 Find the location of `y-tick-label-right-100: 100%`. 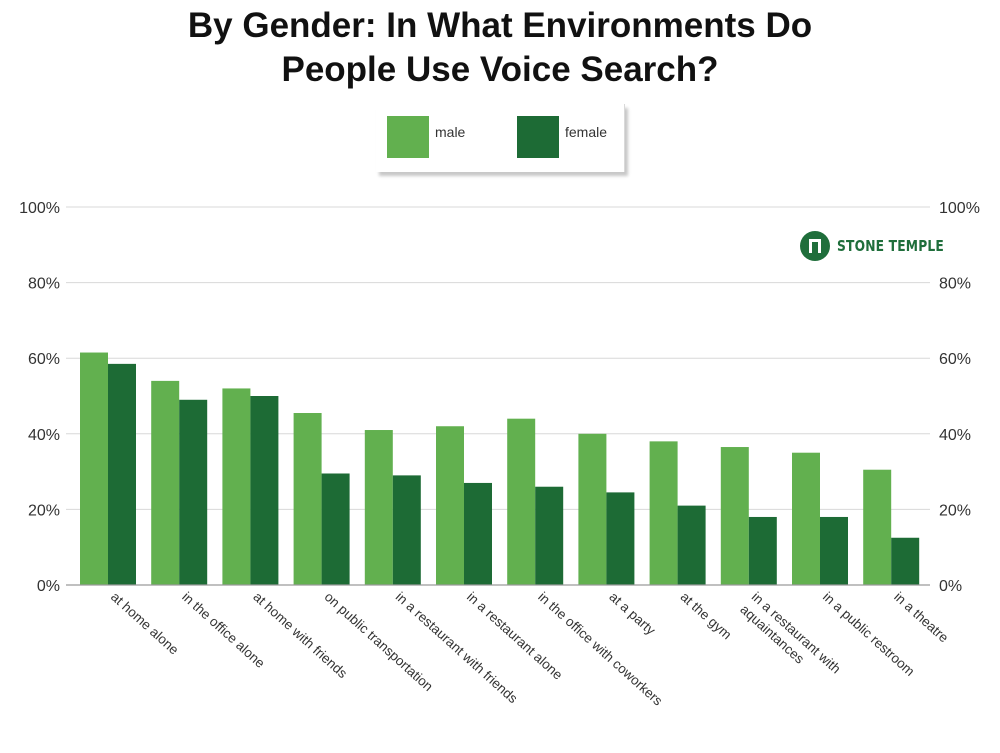

y-tick-label-right-100: 100% is located at coordinates (959, 208).